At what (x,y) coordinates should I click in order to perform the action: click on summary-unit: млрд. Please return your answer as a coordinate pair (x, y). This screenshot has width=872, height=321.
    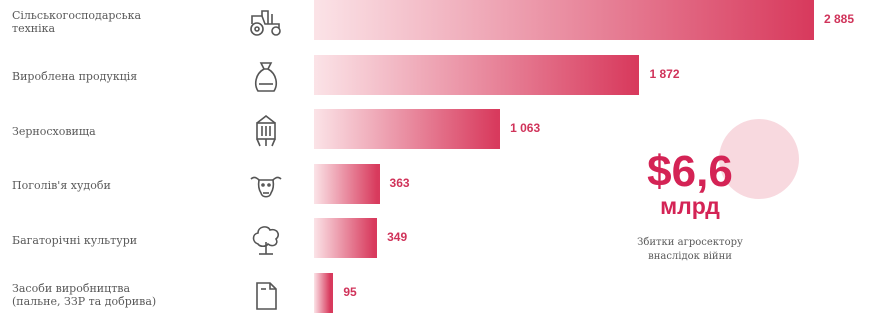
    Looking at the image, I should click on (690, 206).